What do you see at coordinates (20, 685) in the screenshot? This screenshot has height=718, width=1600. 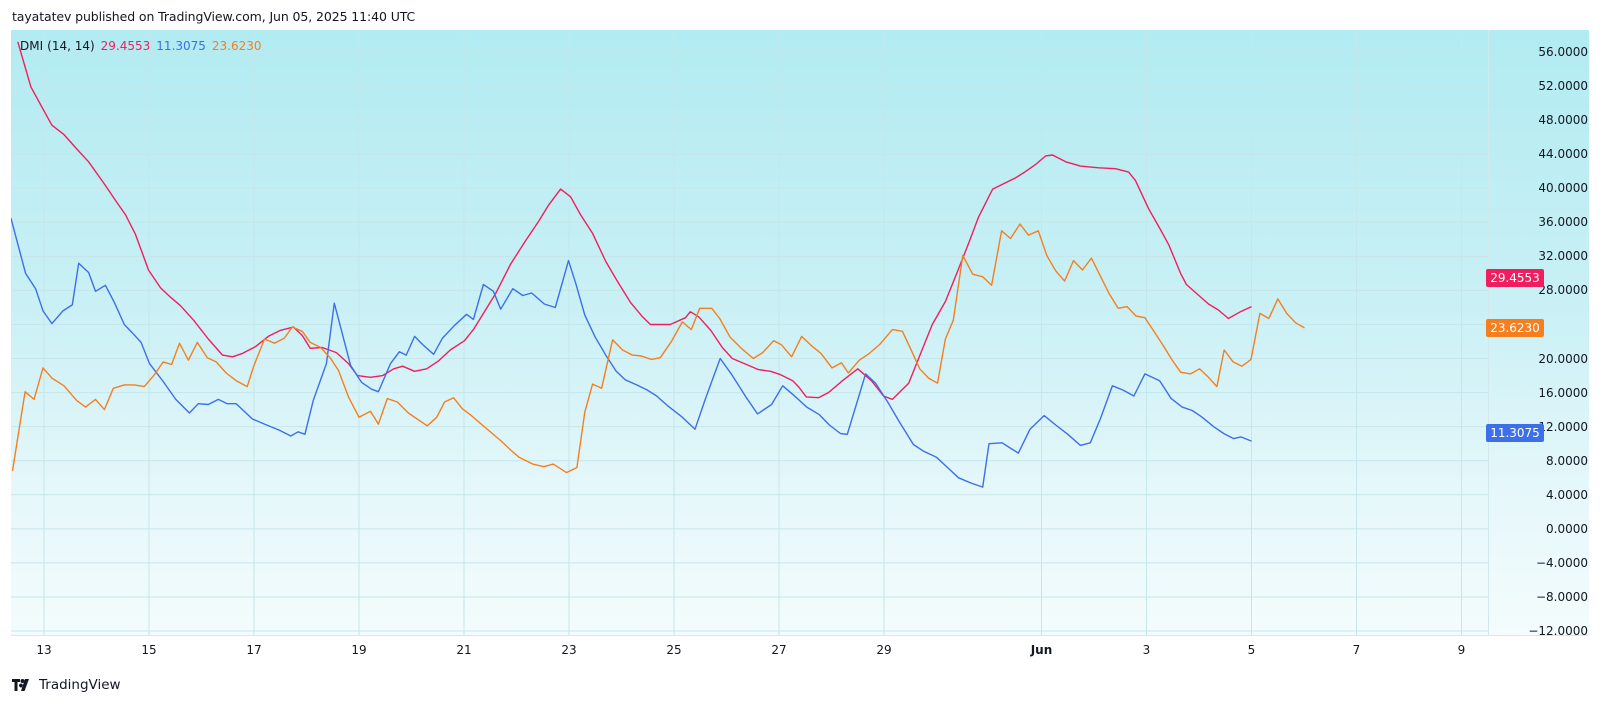 I see `tradingview-logo-icon` at bounding box center [20, 685].